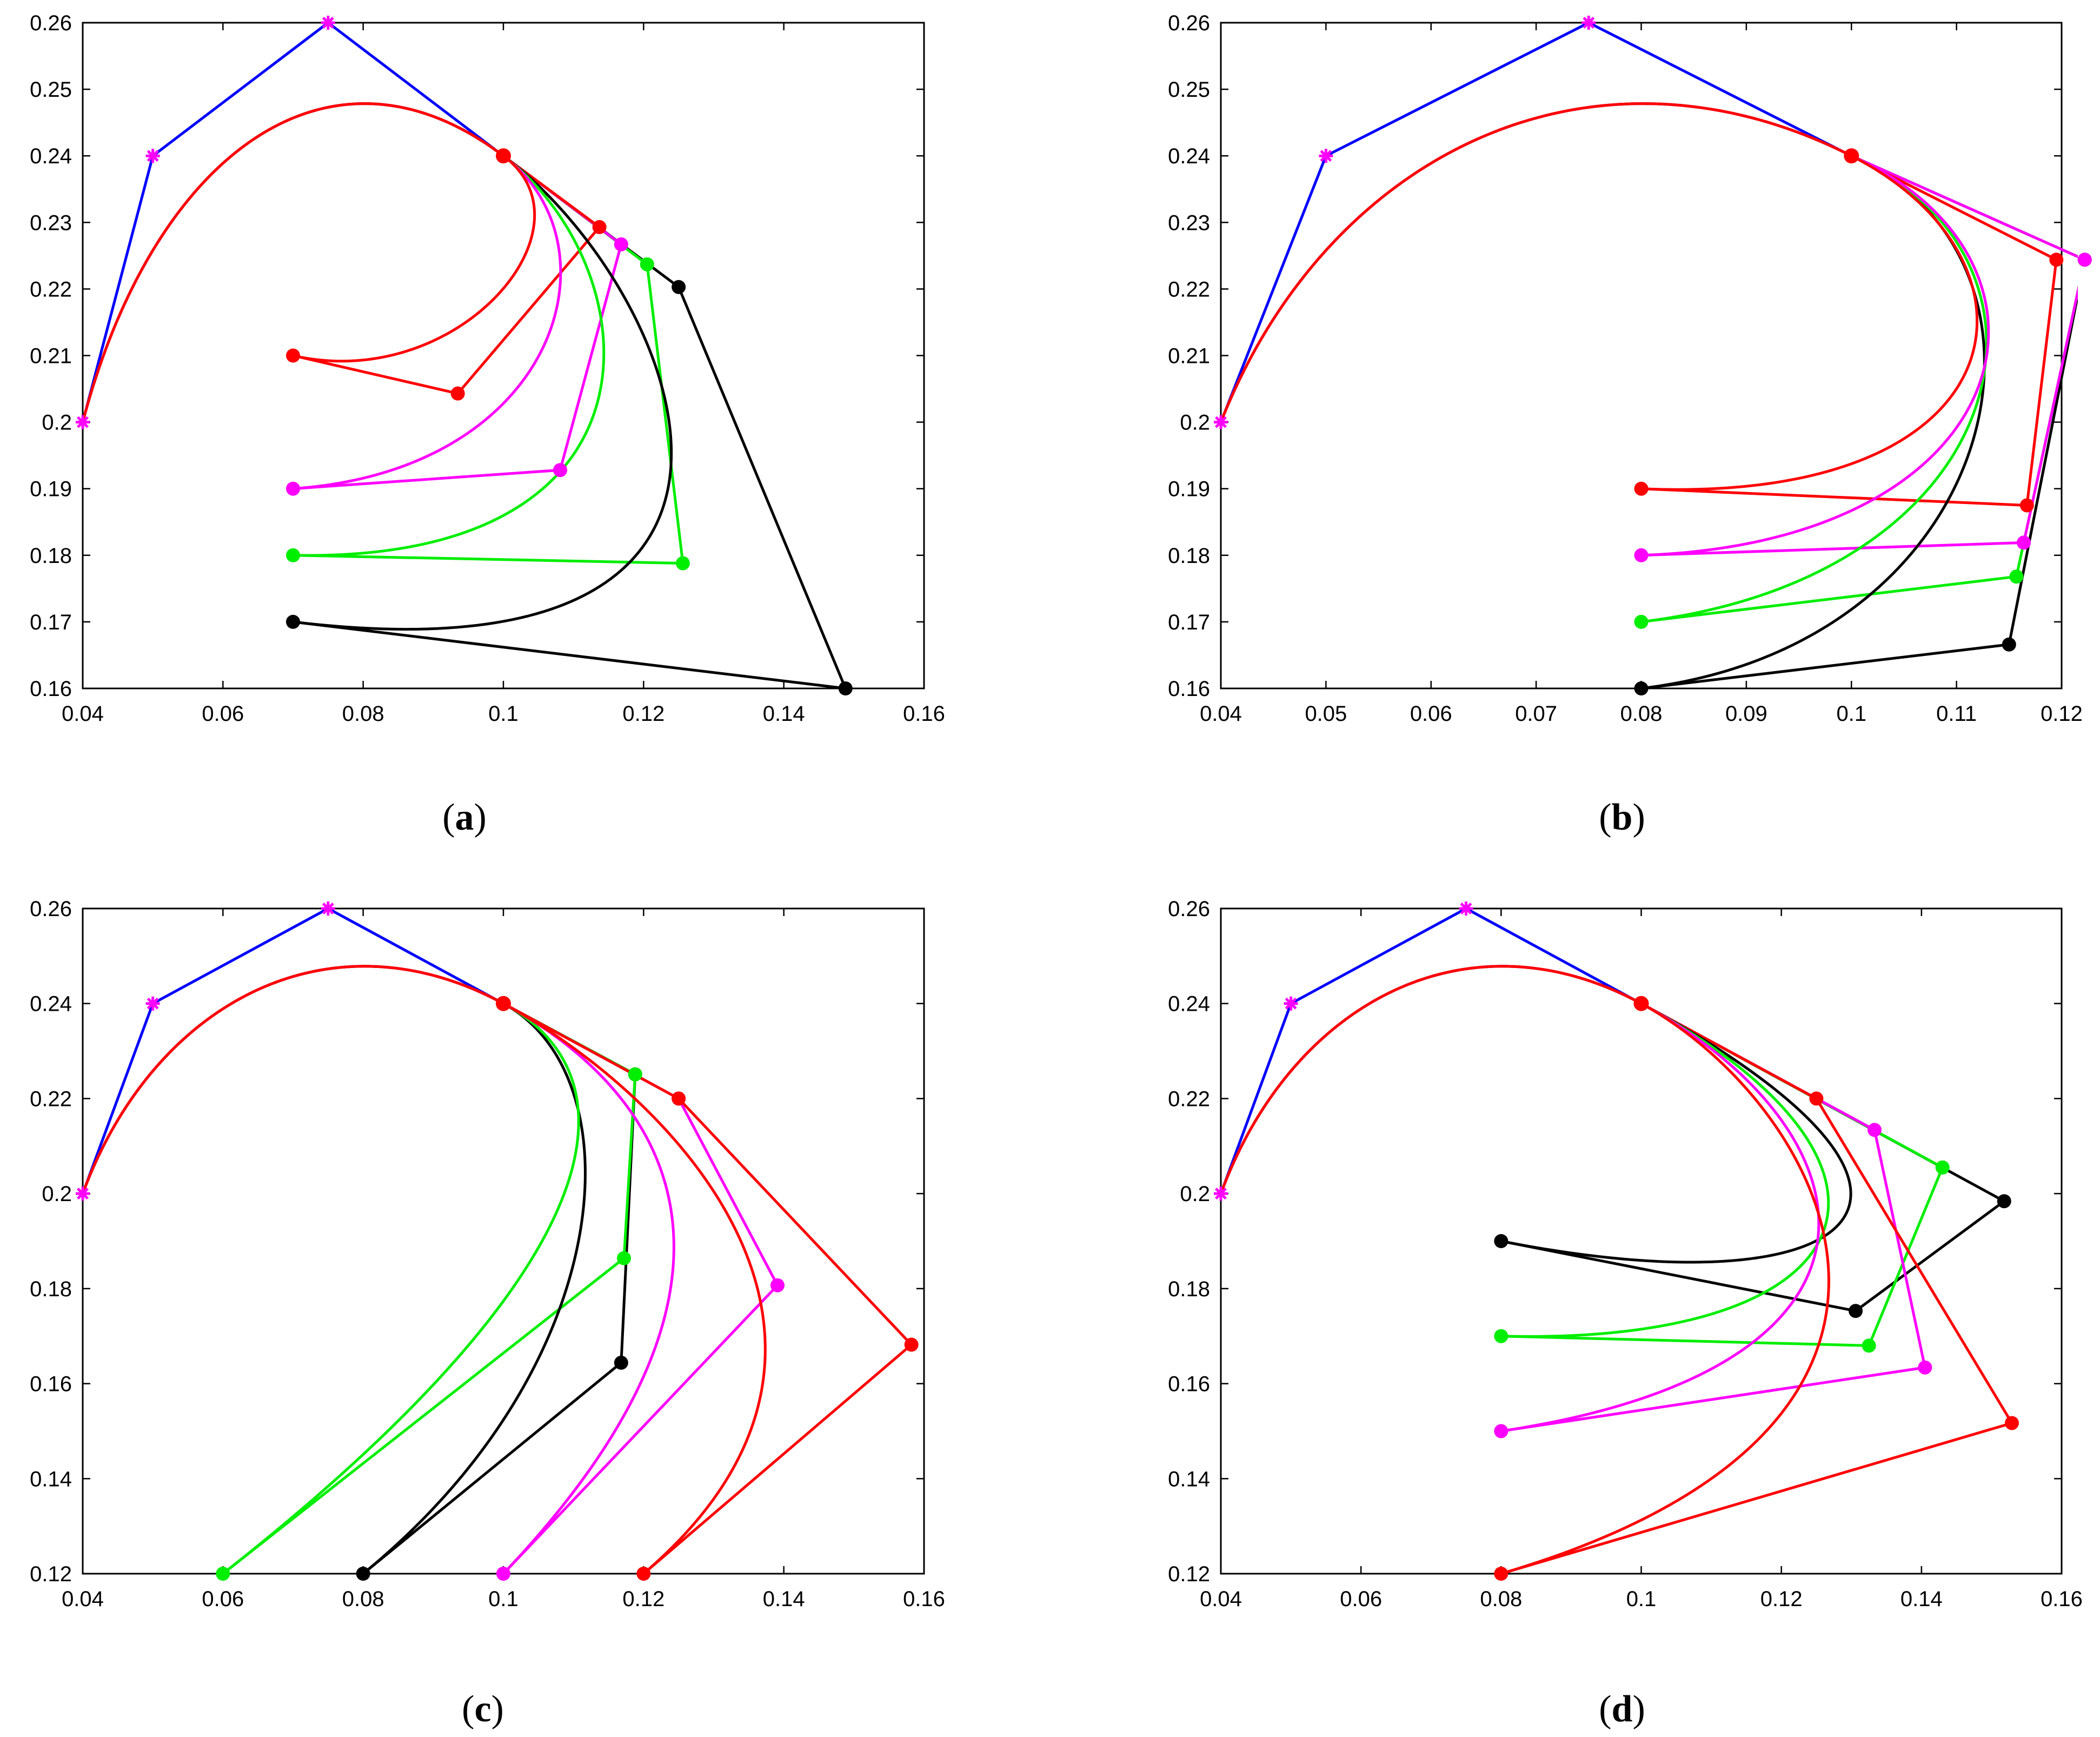 The height and width of the screenshot is (1737, 2100). What do you see at coordinates (51, 289) in the screenshot?
I see `y-tick-label: 0.22` at bounding box center [51, 289].